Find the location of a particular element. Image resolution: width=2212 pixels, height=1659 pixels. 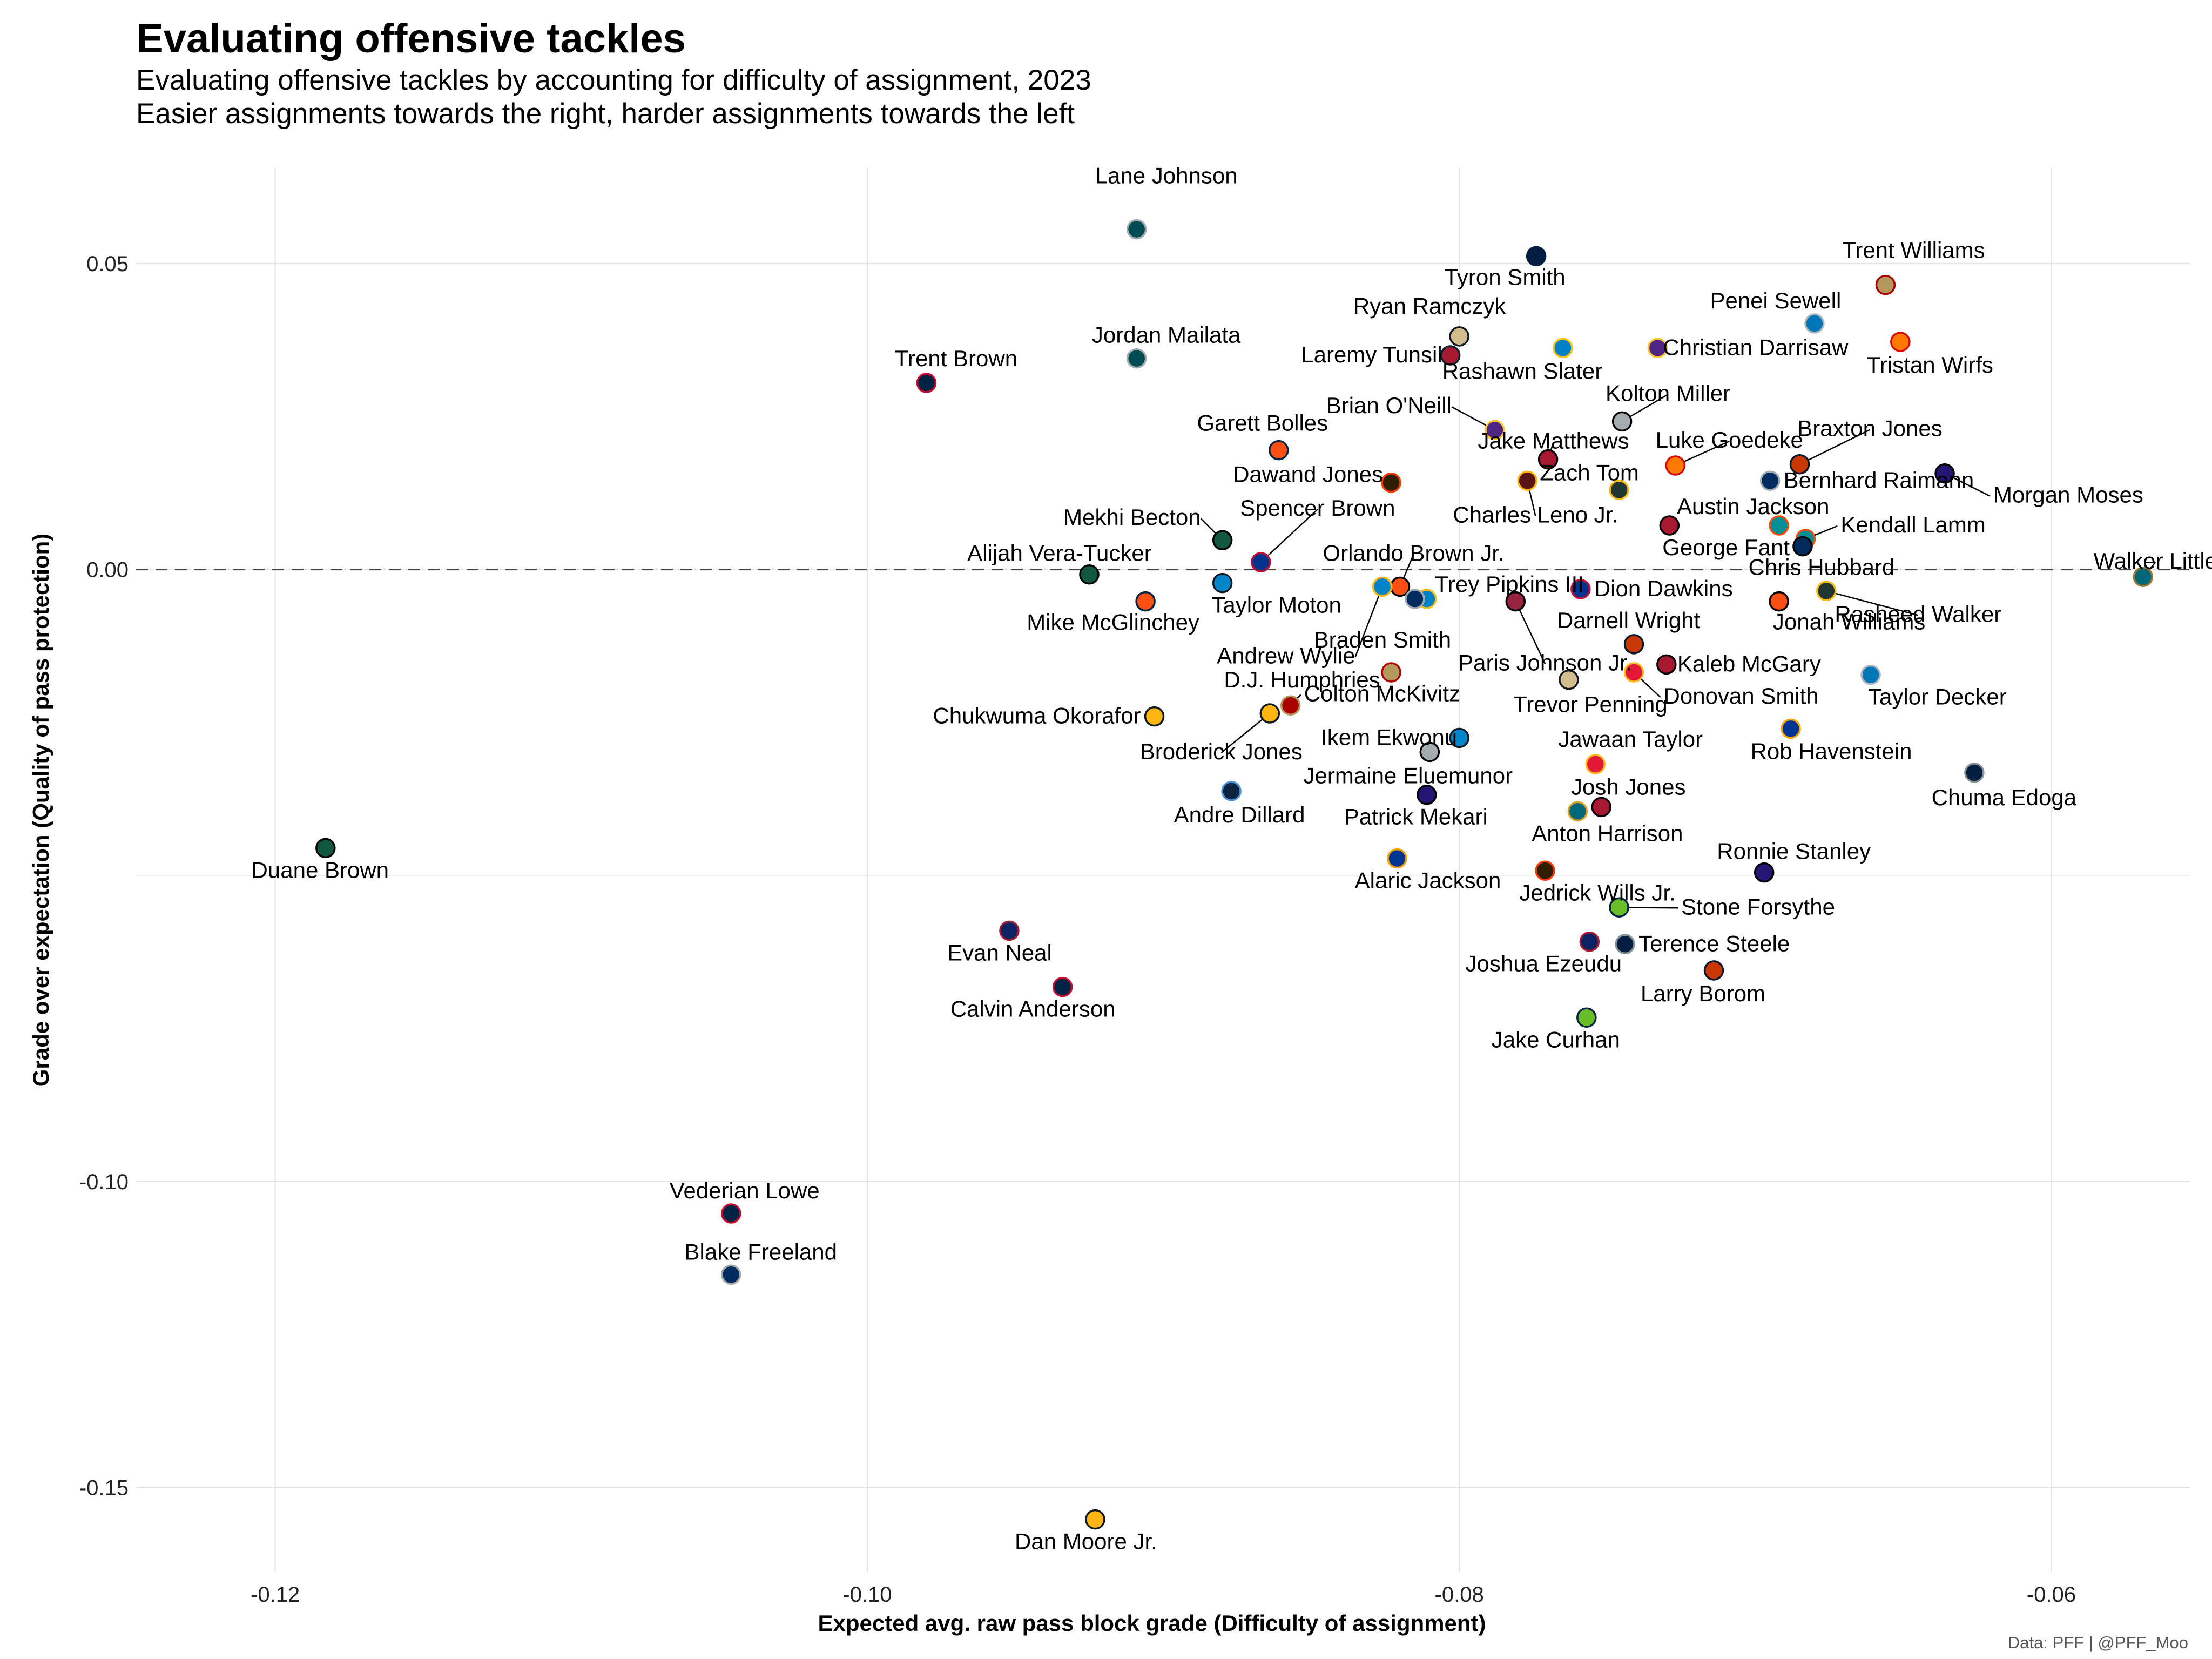

data-point-label: Donovan Smith is located at coordinates (1741, 696).